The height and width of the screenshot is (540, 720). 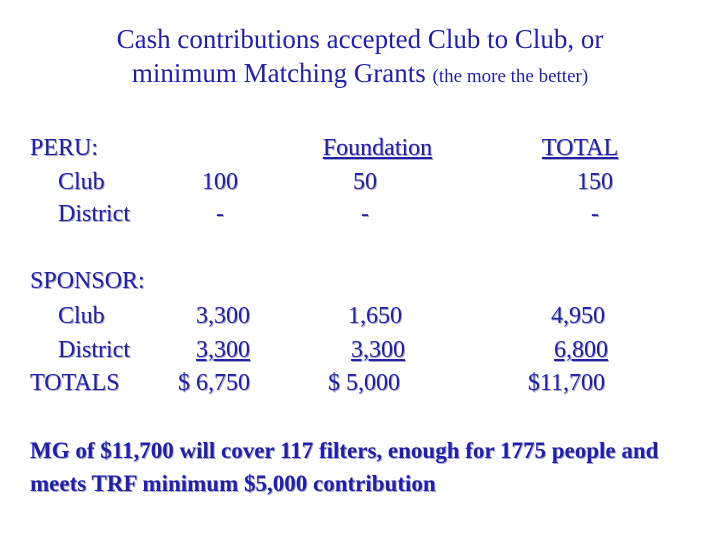 I want to click on peru-club-label: Club, so click(x=81, y=182).